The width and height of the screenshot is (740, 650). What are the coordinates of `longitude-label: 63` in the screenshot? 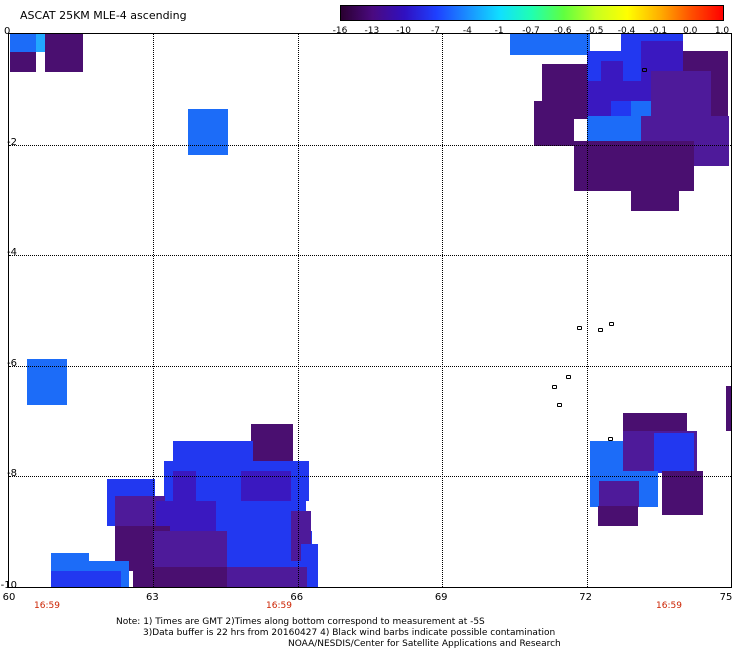 It's located at (152, 597).